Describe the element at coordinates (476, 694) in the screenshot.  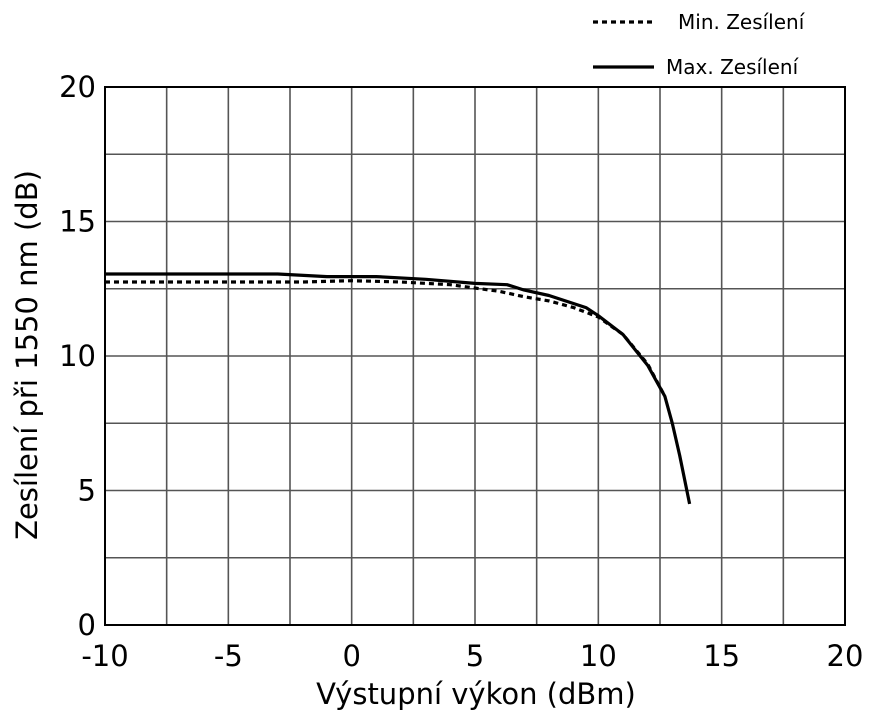
I see `x-axis-label: Výstupní výkon (dBm)` at that location.